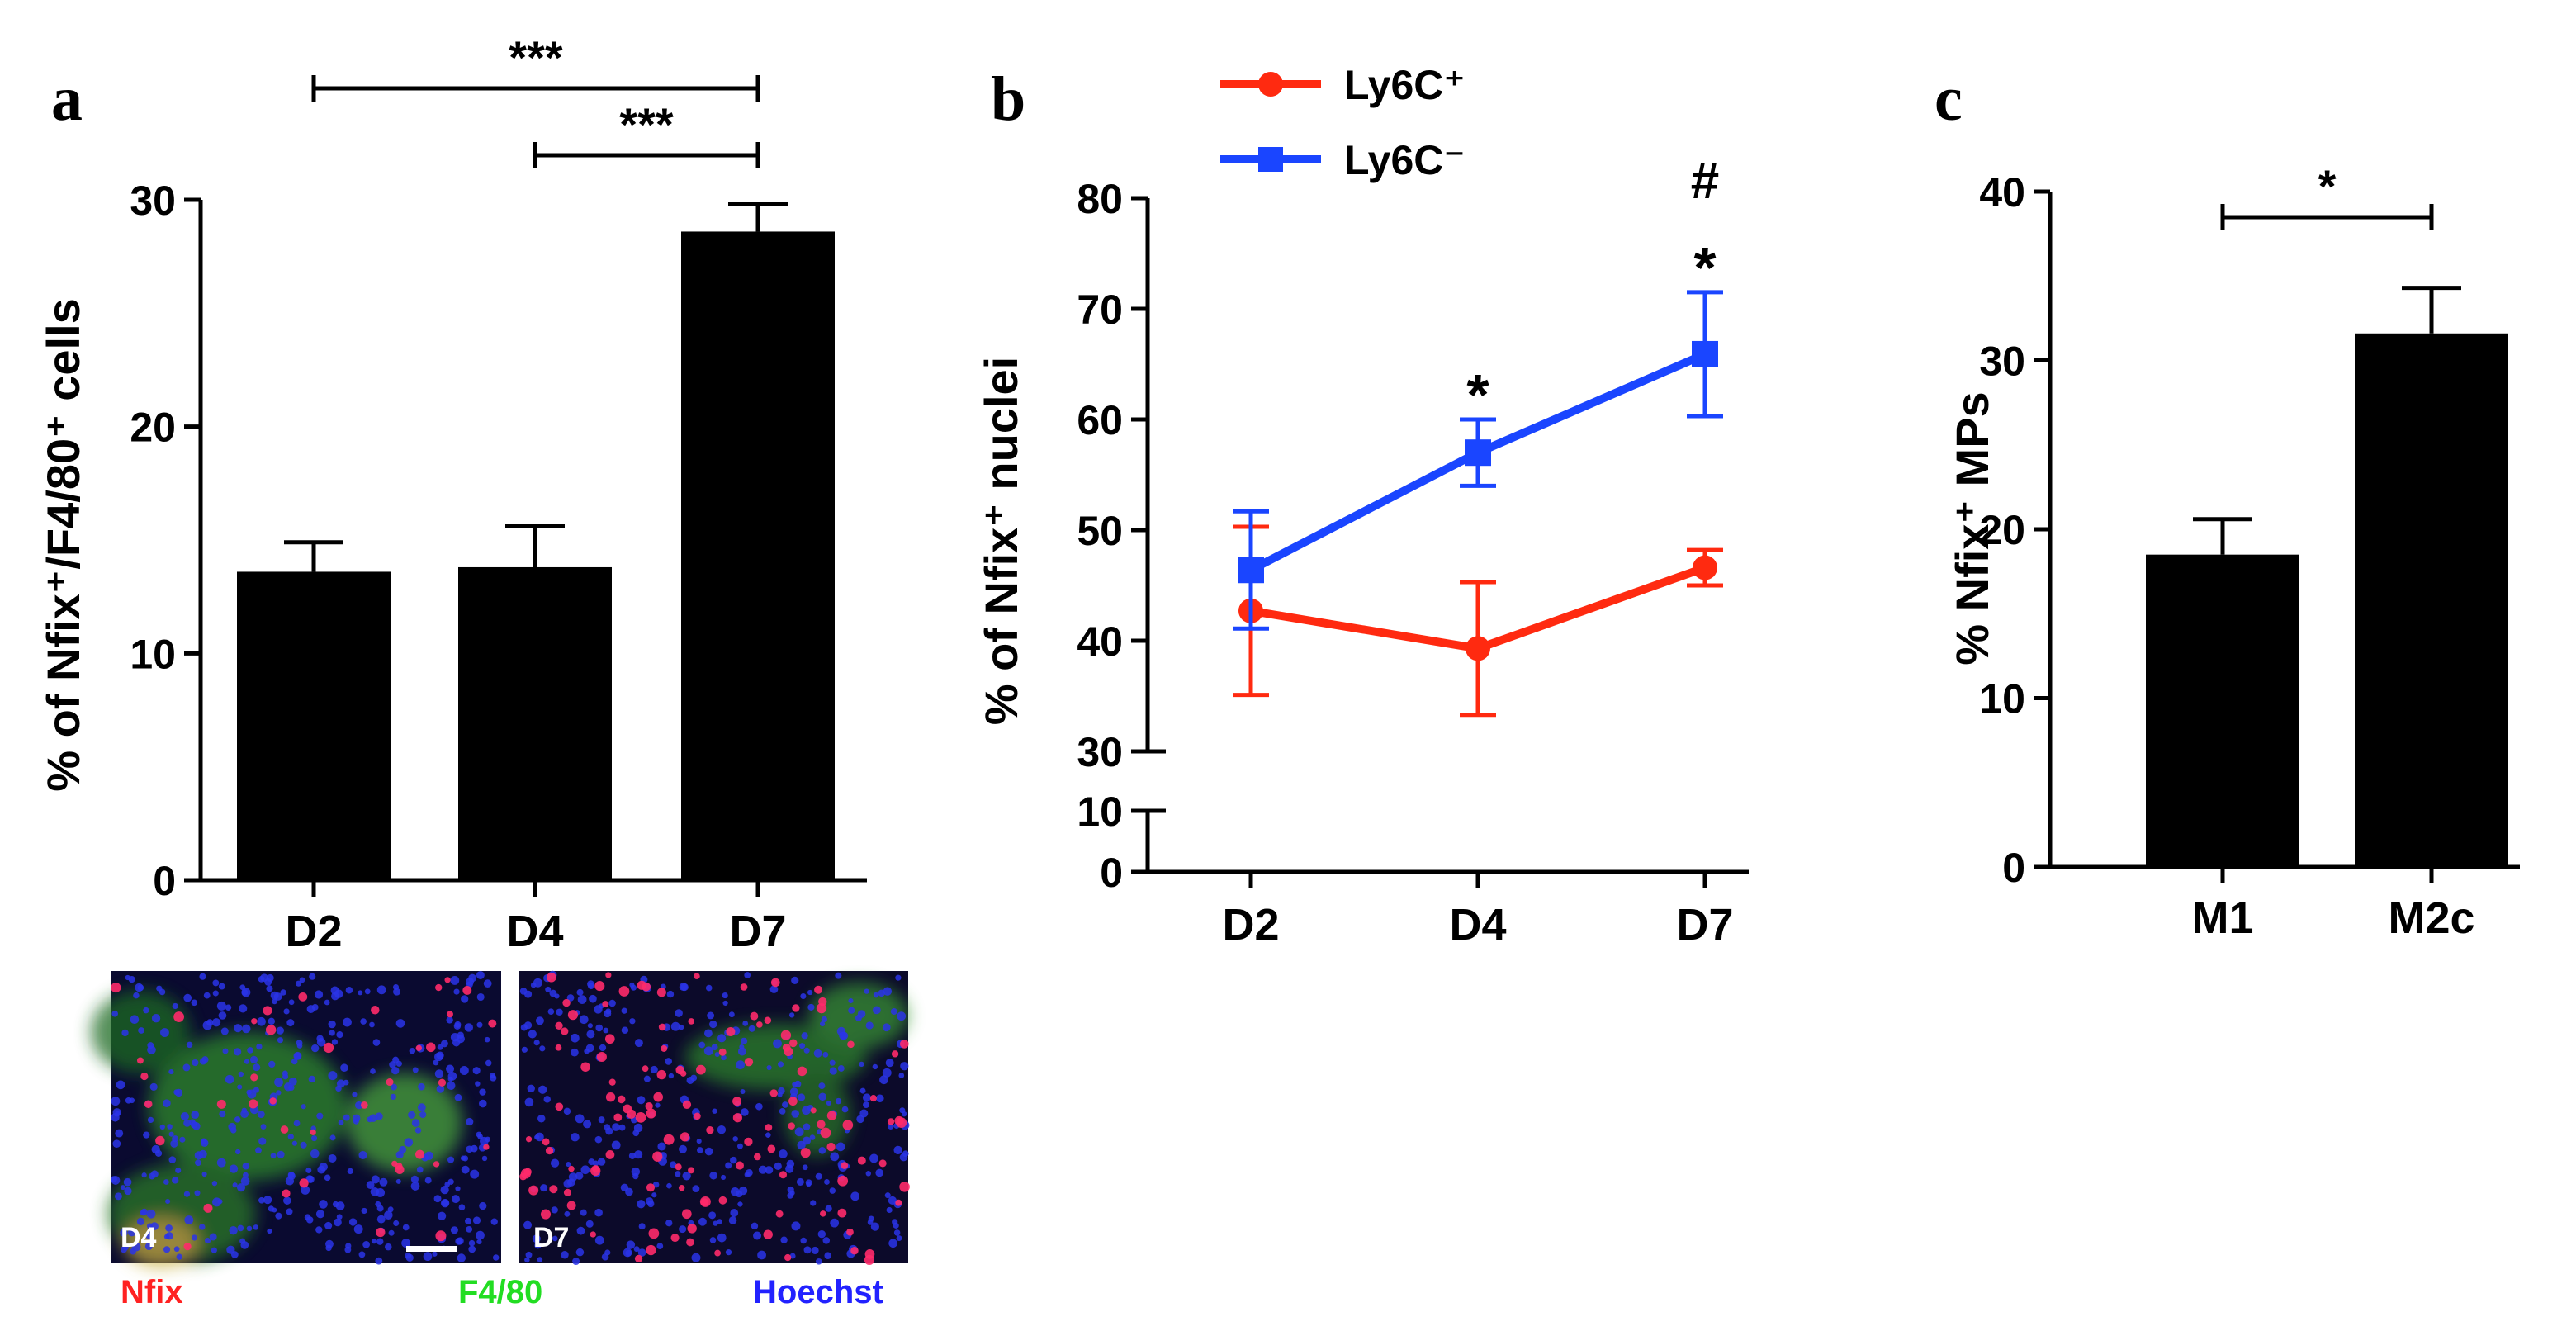  I want to click on scale-bar, so click(431, 1249).